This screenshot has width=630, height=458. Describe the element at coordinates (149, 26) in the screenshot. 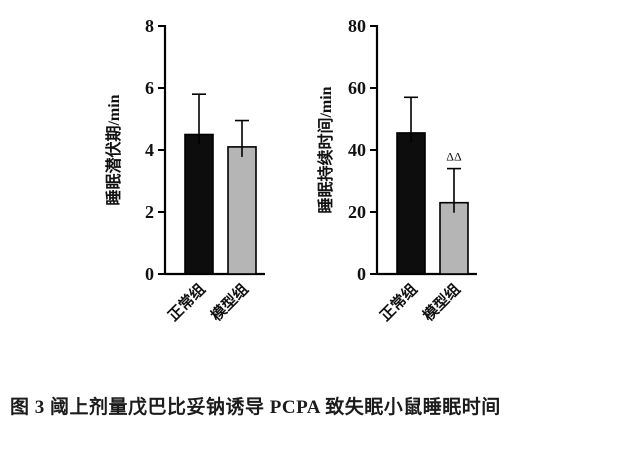

I see `y-tick-label: 8` at that location.